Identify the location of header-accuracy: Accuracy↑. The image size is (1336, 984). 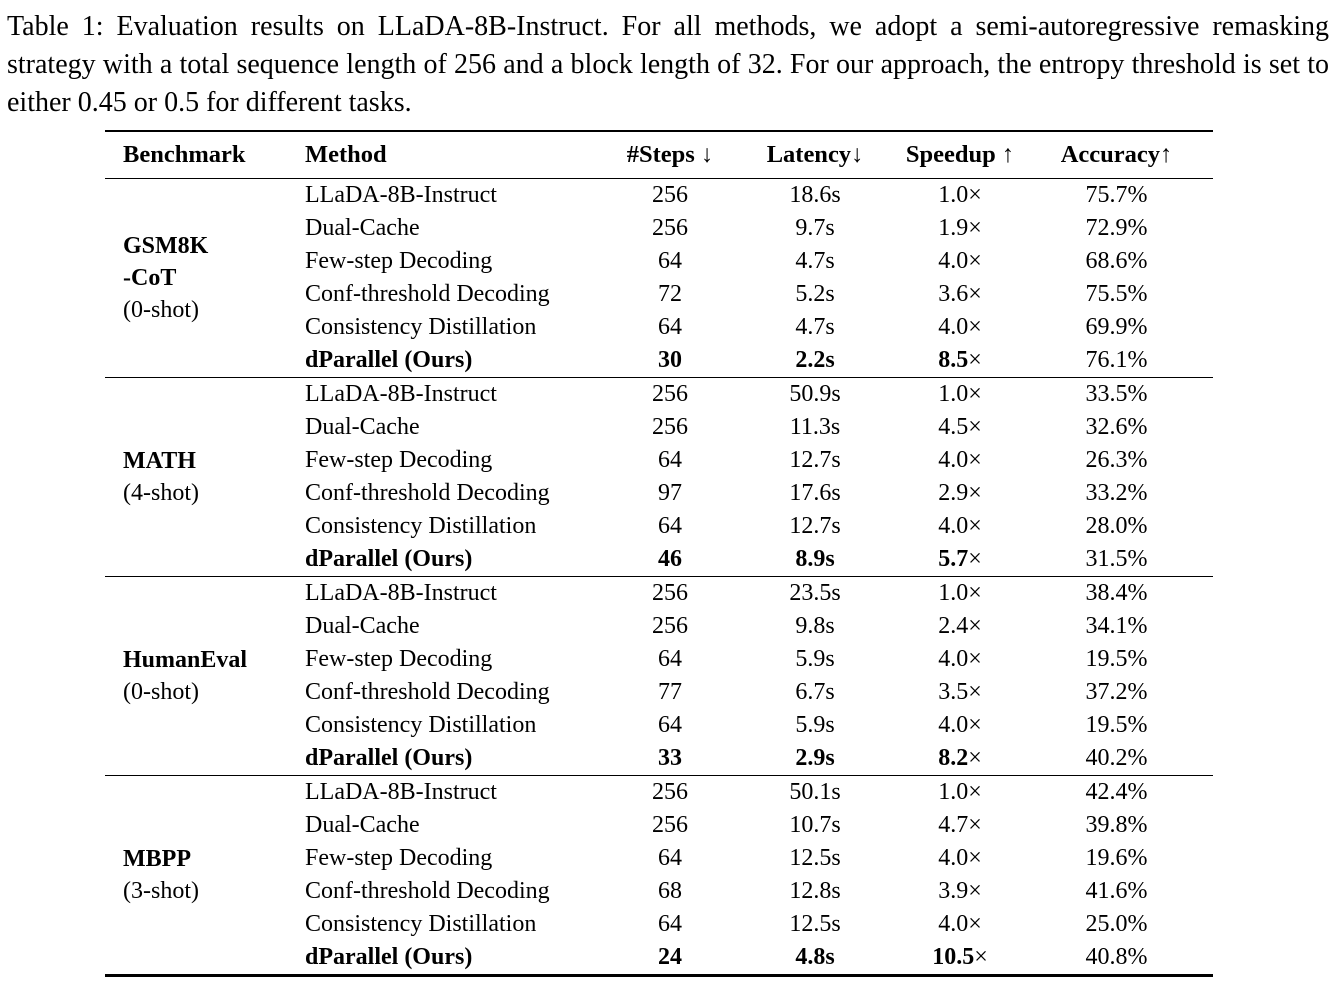
(1116, 155).